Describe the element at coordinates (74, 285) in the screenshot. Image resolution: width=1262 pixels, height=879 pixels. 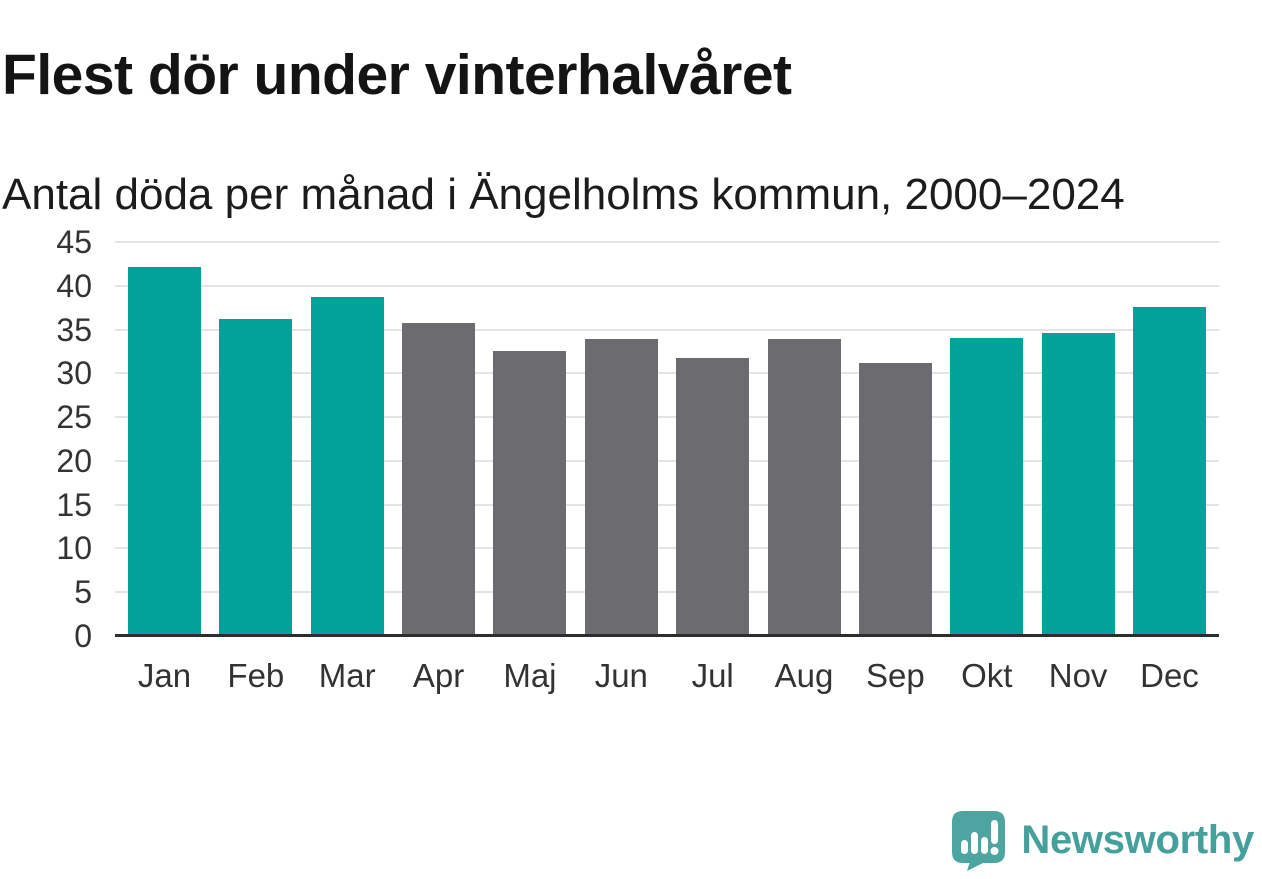
I see `y-tick-label: 40` at that location.